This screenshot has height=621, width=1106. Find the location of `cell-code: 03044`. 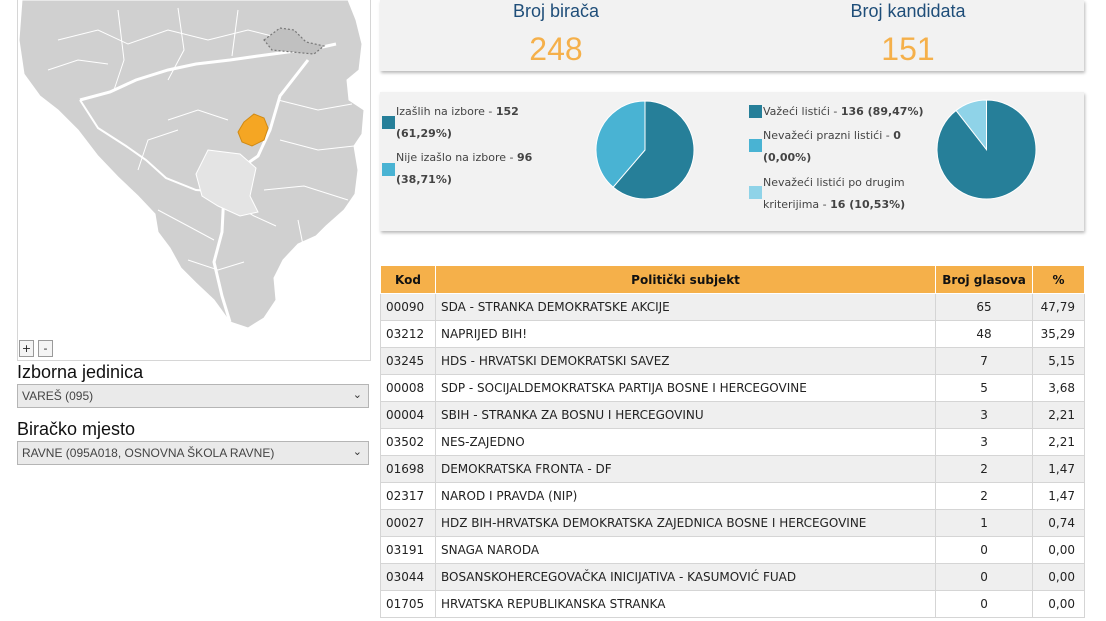

cell-code: 03044 is located at coordinates (408, 577).